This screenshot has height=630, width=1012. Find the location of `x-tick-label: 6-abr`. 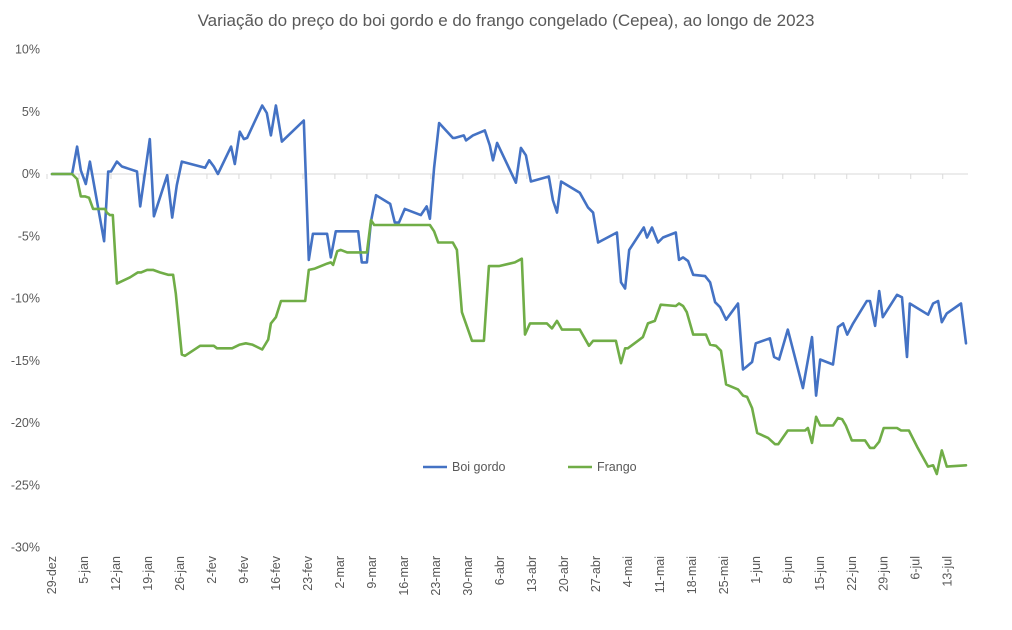

x-tick-label: 6-abr is located at coordinates (500, 570).